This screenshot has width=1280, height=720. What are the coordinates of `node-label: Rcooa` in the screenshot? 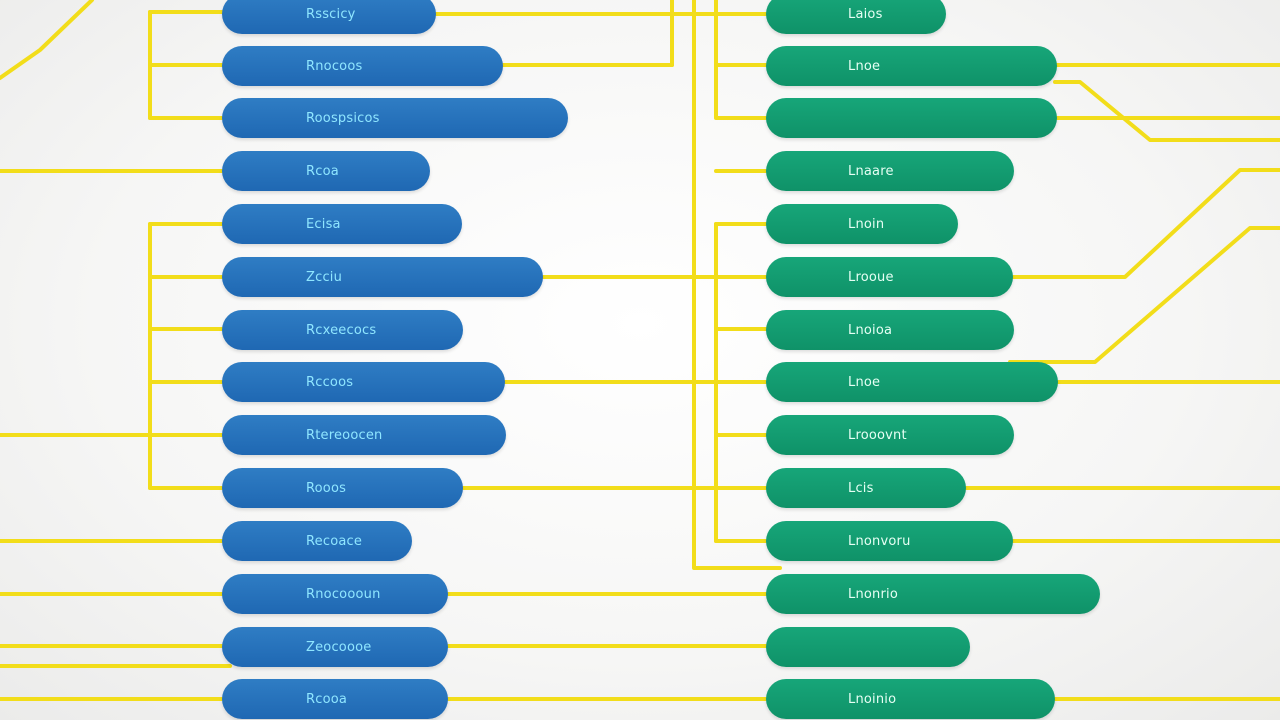 It's located at (327, 699).